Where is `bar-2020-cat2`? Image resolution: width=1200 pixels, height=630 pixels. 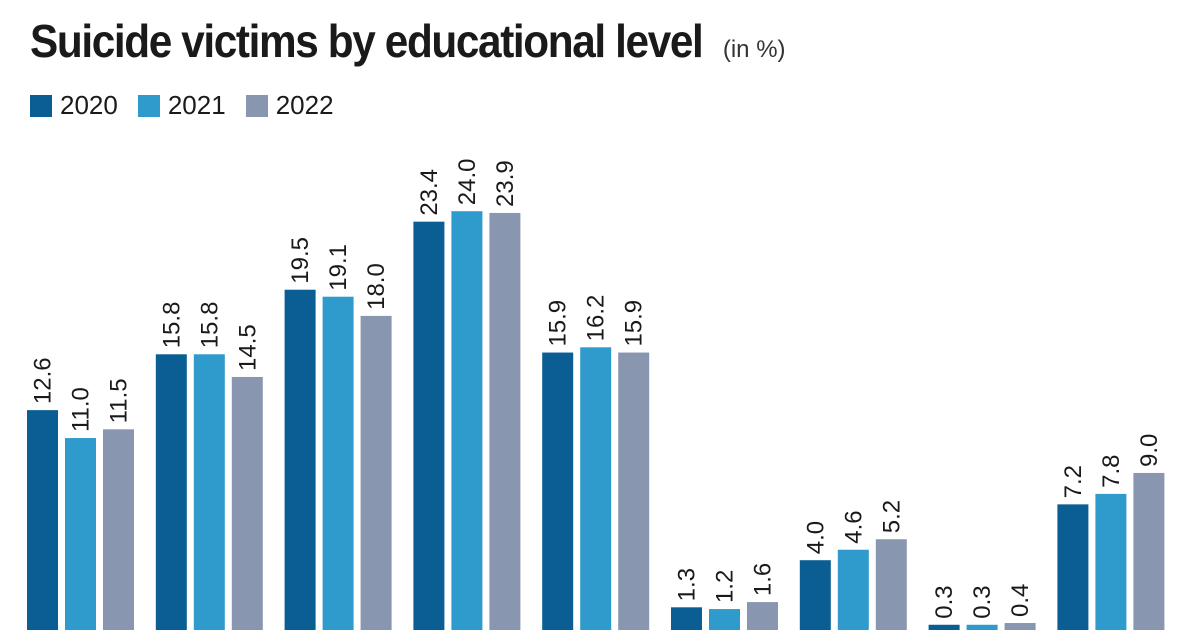 bar-2020-cat2 is located at coordinates (171, 492).